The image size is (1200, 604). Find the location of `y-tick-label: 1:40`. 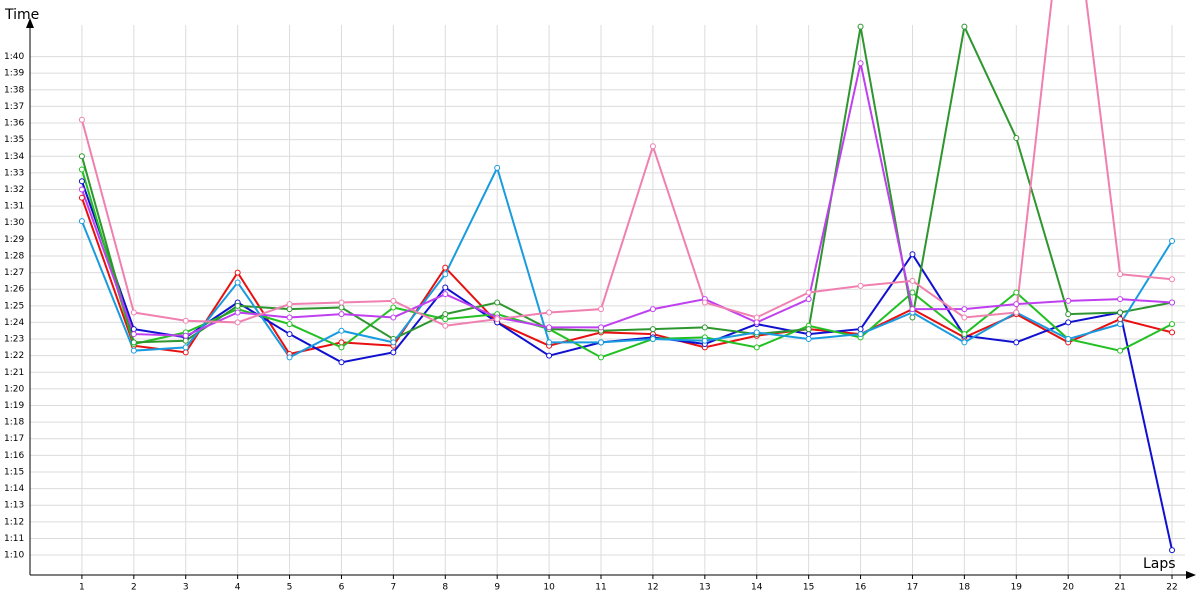

y-tick-label: 1:40 is located at coordinates (14, 57).